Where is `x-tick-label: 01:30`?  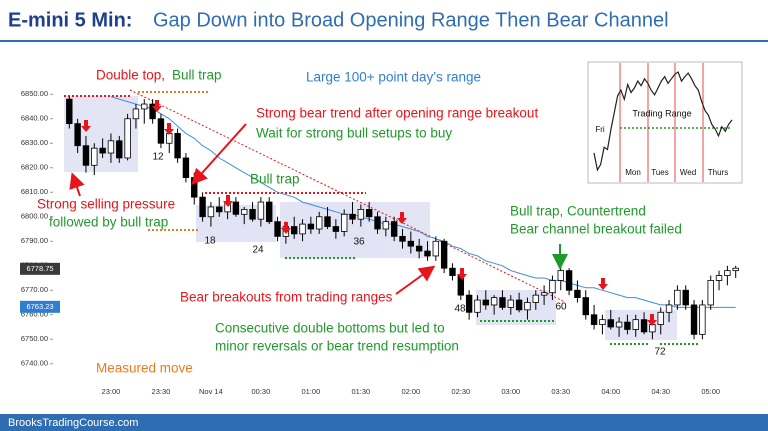 x-tick-label: 01:30 is located at coordinates (360, 391).